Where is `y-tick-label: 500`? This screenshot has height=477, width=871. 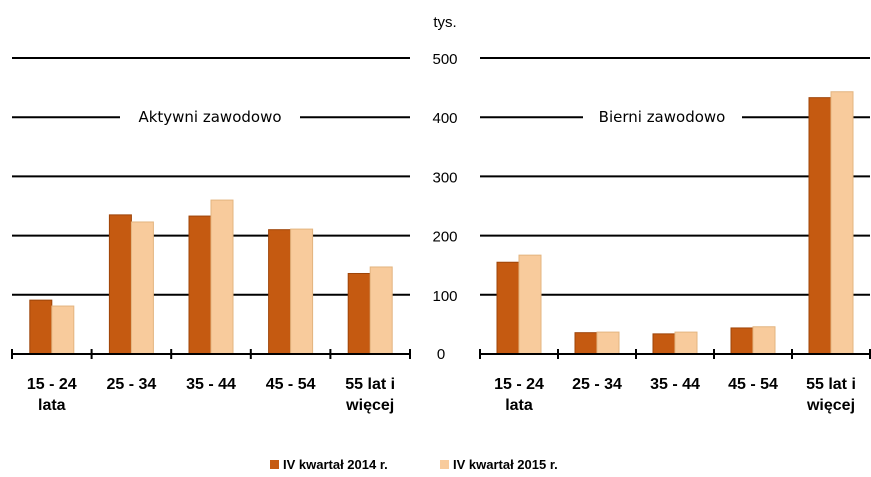
y-tick-label: 500 is located at coordinates (444, 59).